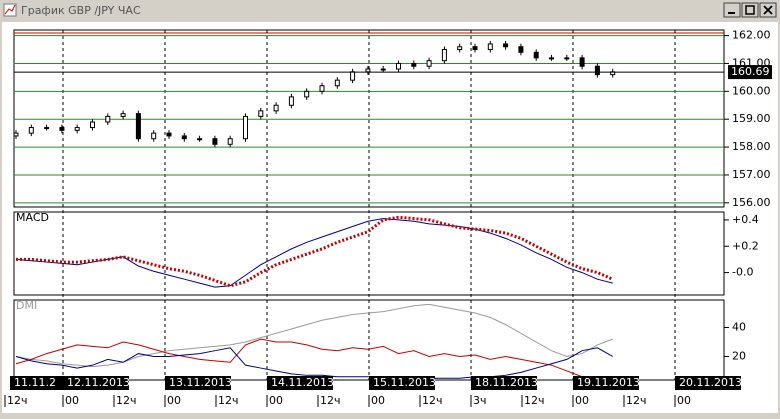  I want to click on minus-di-line, so click(314, 363).